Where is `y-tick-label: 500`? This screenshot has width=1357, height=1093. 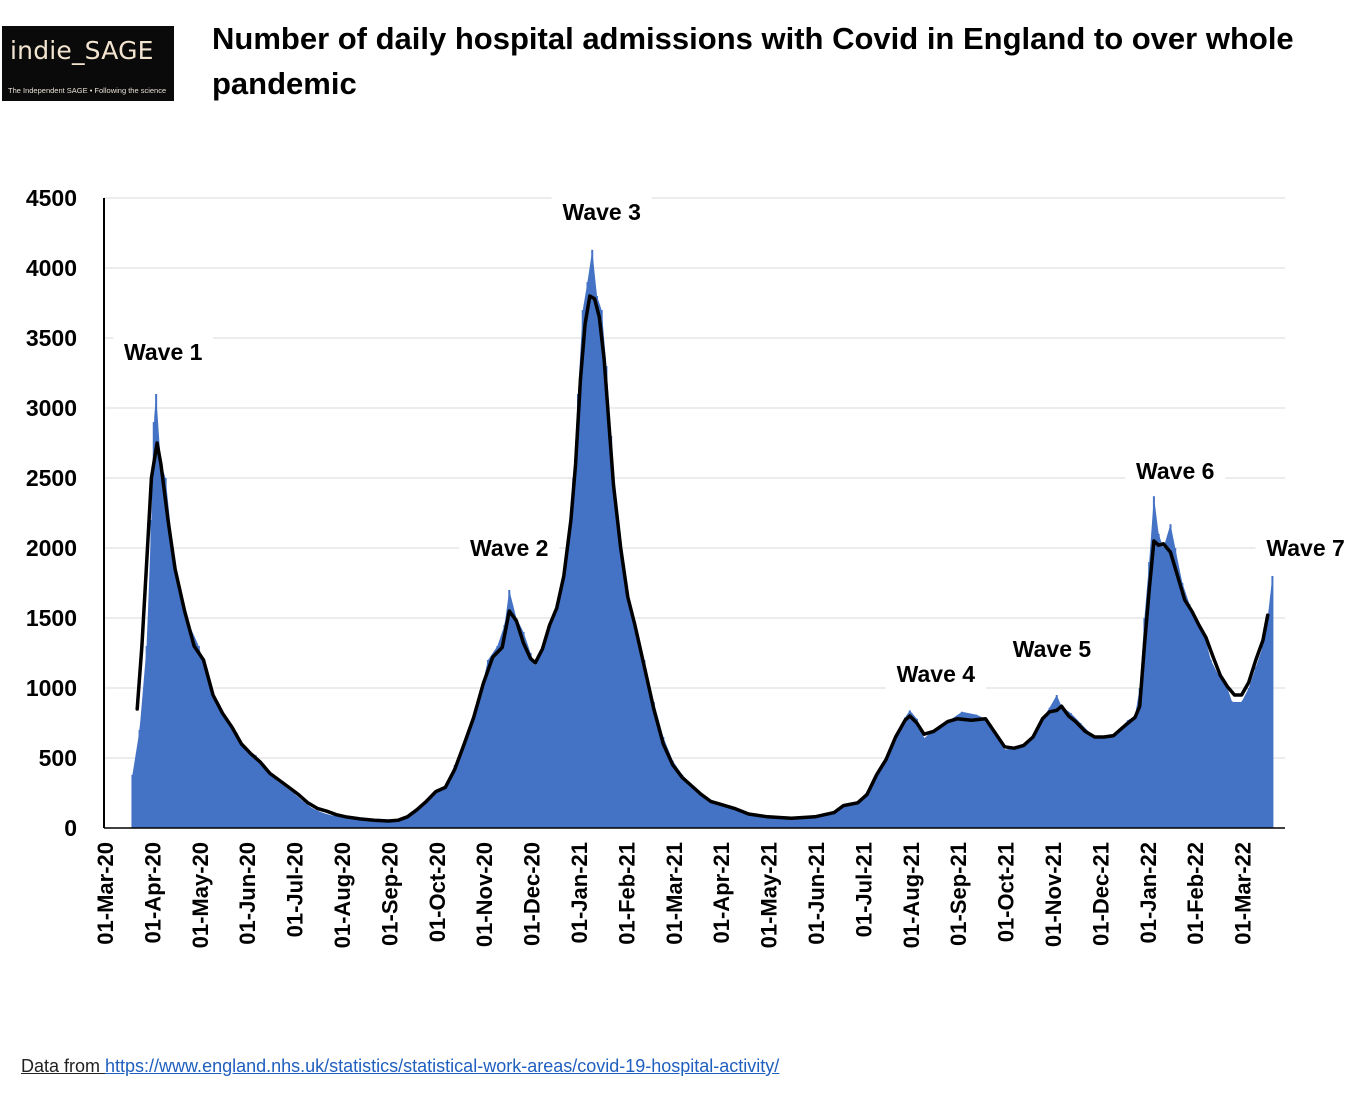 y-tick-label: 500 is located at coordinates (58, 758).